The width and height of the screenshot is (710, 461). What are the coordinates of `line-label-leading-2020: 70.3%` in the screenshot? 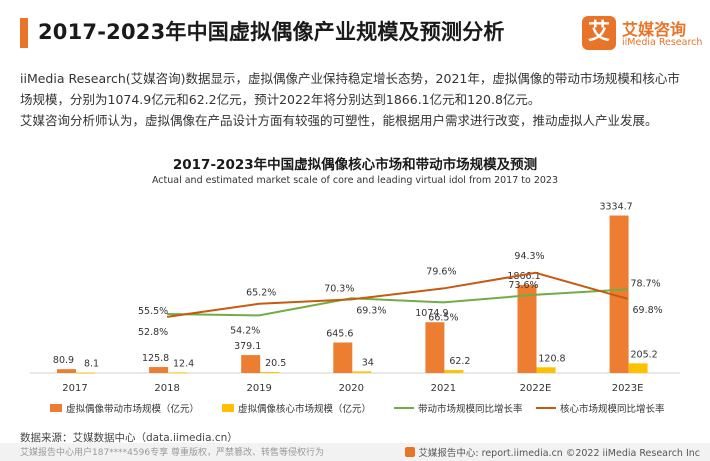 It's located at (339, 288).